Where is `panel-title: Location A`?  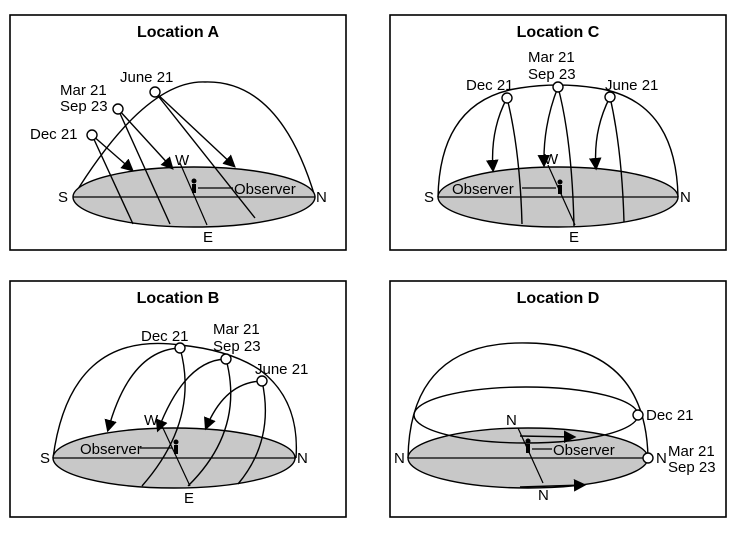
panel-title: Location A is located at coordinates (178, 32).